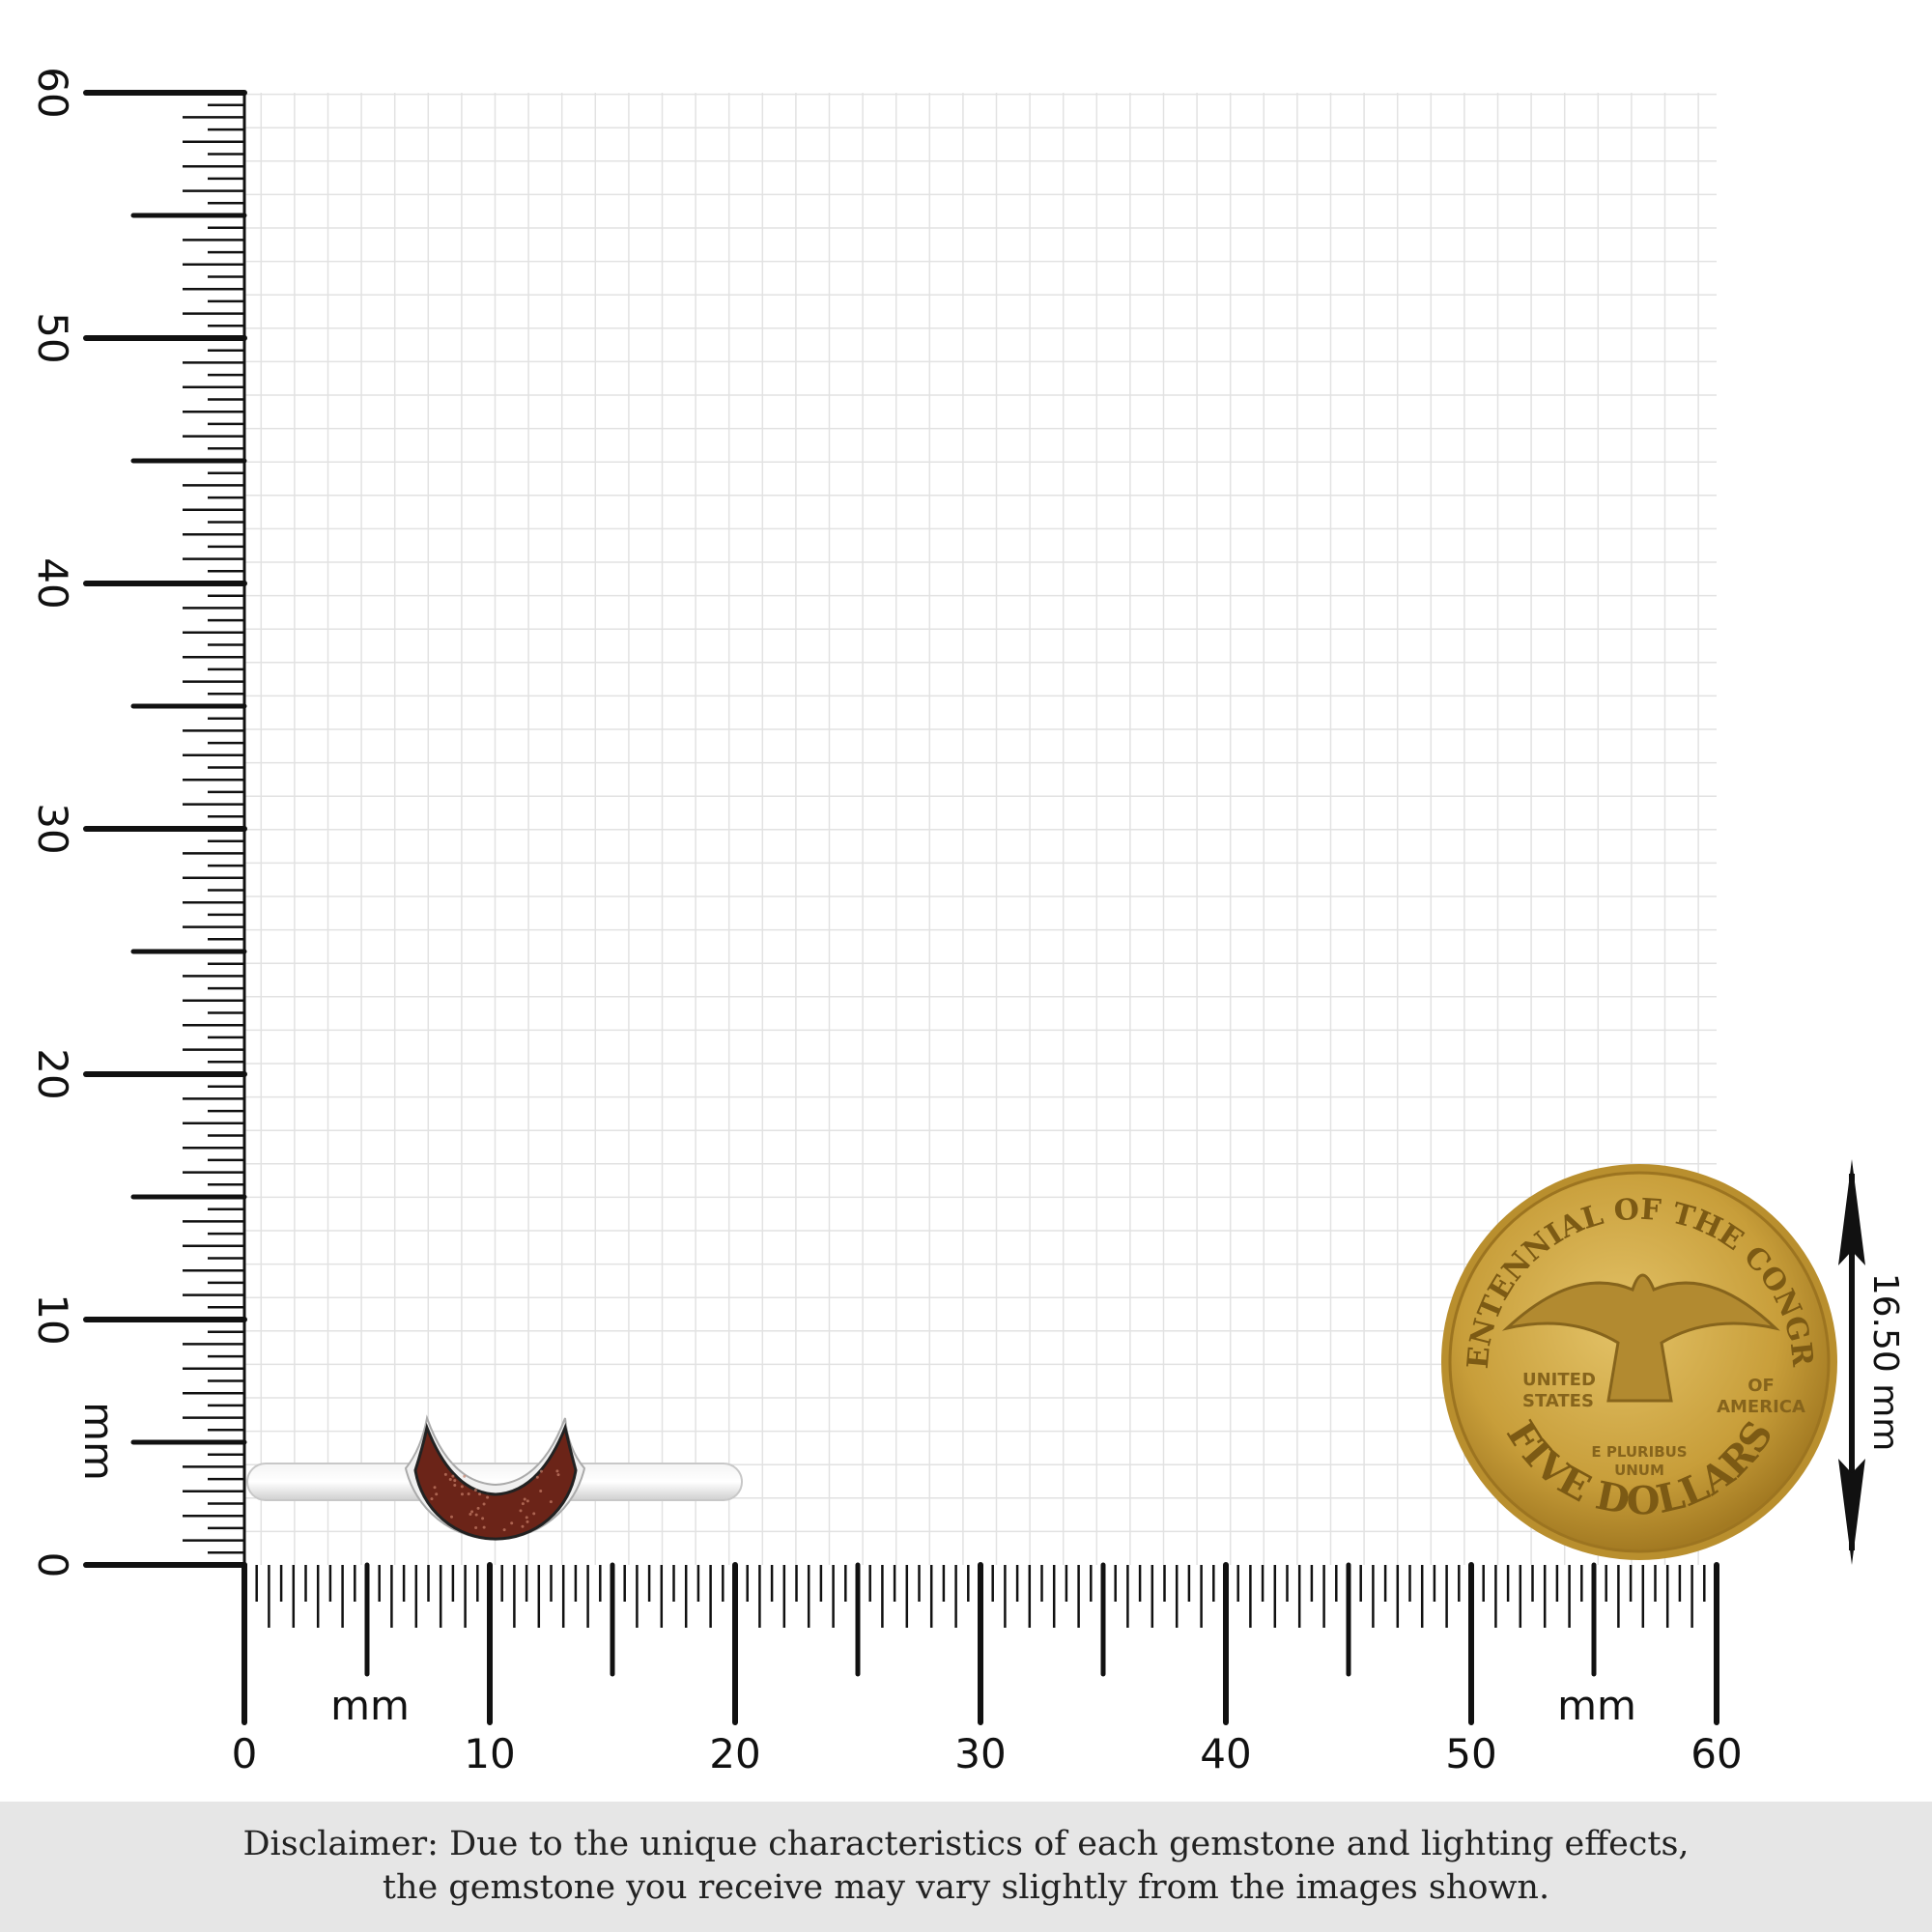  I want to click on x-tick-label: 30, so click(980, 1753).